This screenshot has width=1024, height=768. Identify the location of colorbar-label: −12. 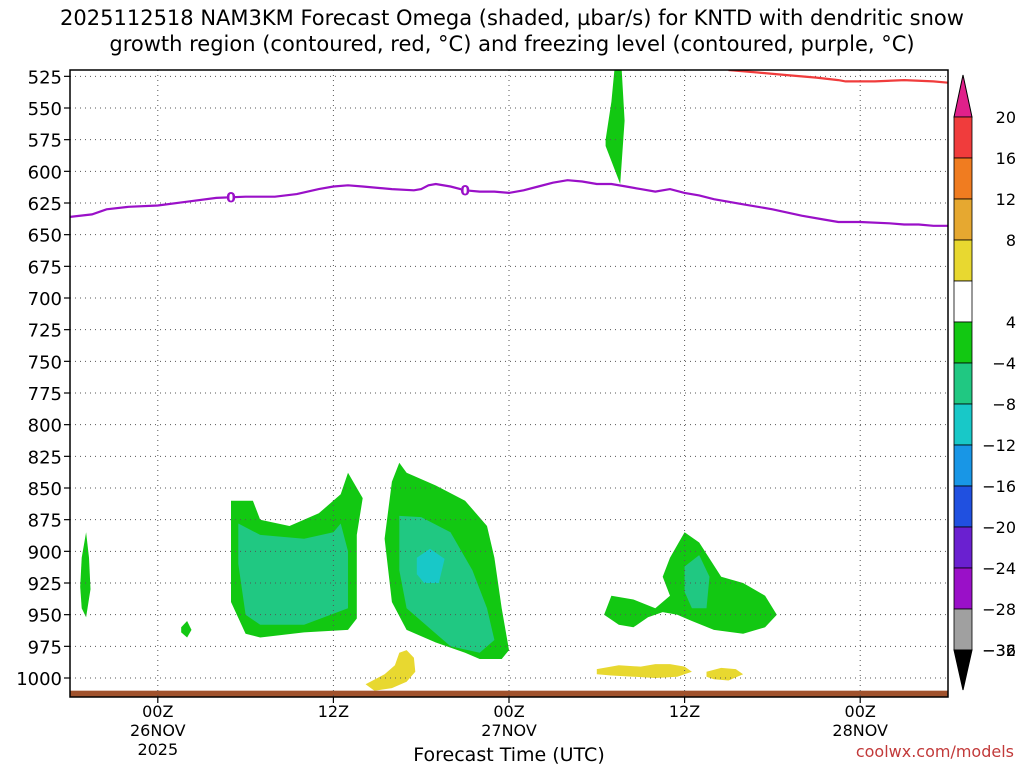
(999, 445).